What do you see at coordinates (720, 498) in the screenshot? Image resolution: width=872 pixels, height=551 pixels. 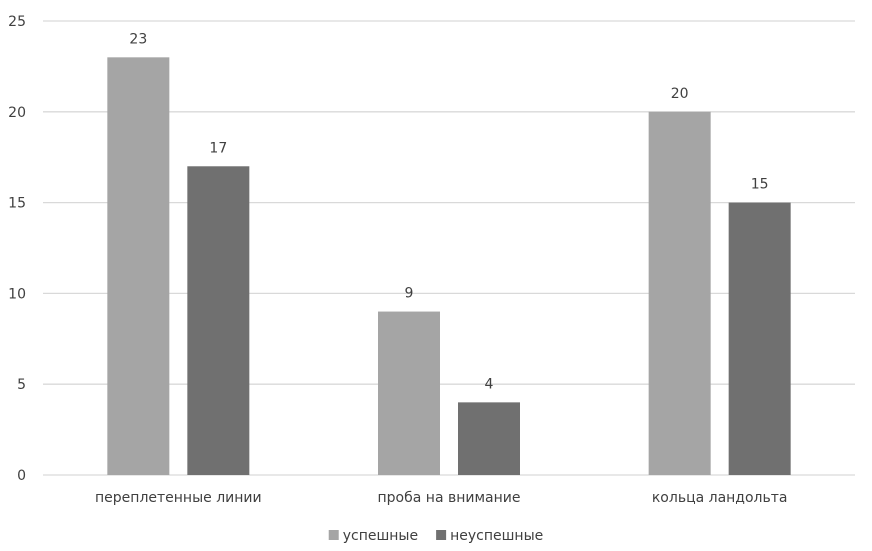 I see `x-category-label: кольца ландольта` at bounding box center [720, 498].